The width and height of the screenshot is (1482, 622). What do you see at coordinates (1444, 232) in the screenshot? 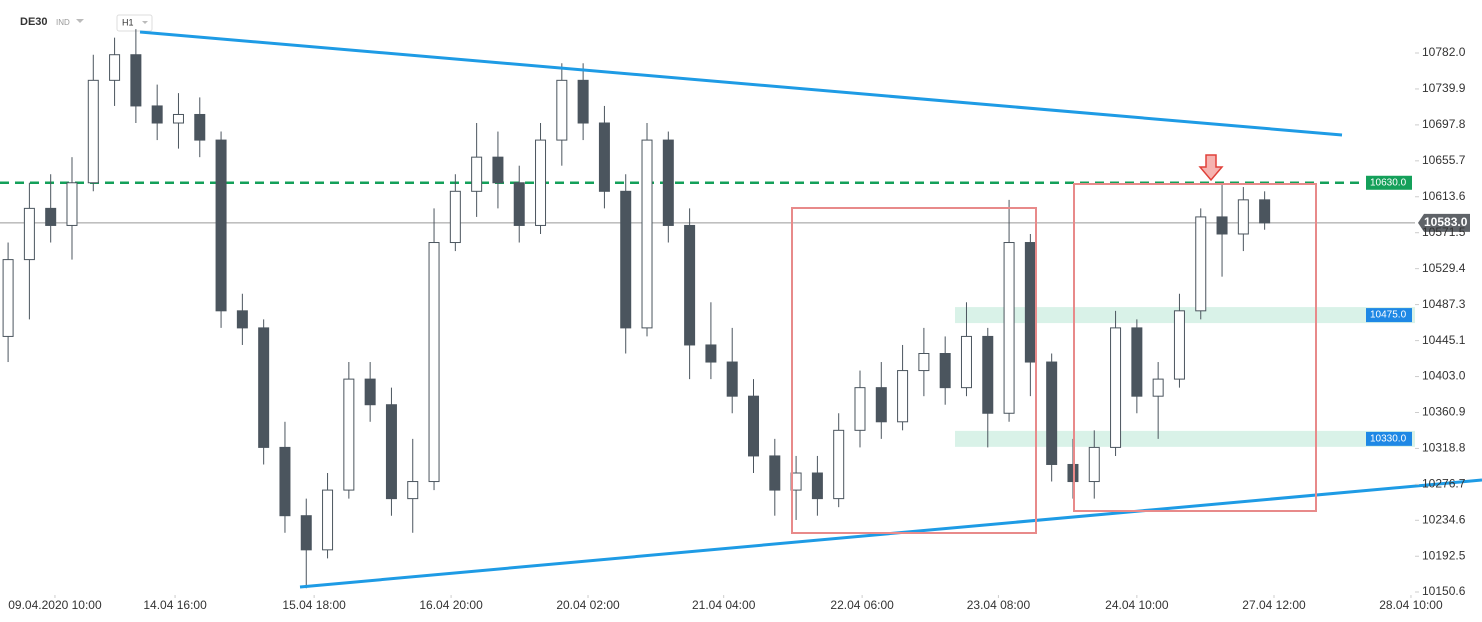
I see `y-tick-label: 10571.5` at bounding box center [1444, 232].